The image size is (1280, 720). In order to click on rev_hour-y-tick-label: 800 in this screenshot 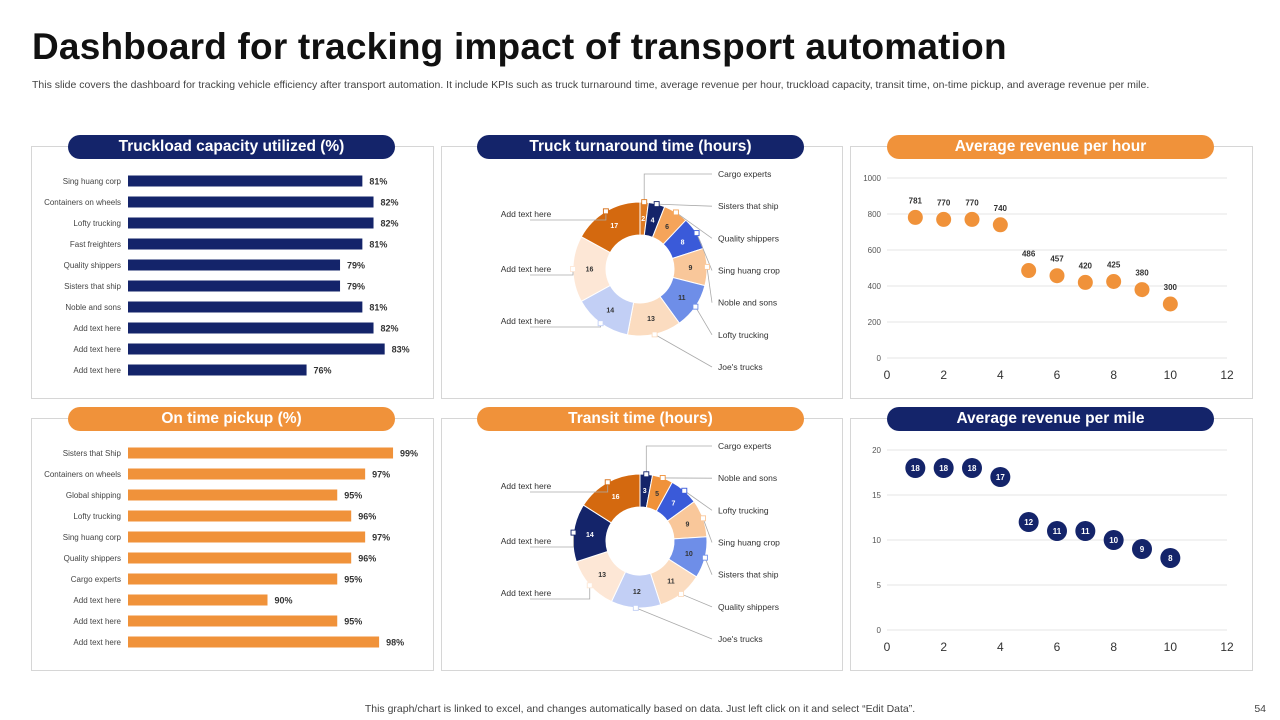, I will do `click(875, 214)`.